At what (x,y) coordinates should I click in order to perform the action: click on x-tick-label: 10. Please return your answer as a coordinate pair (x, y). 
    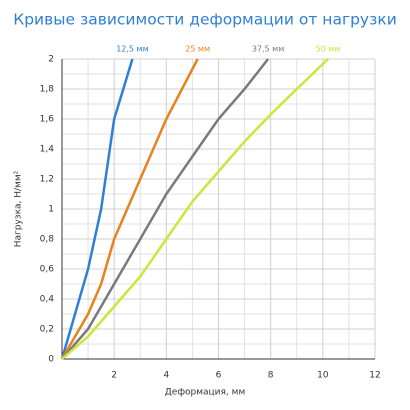
    Looking at the image, I should click on (323, 376).